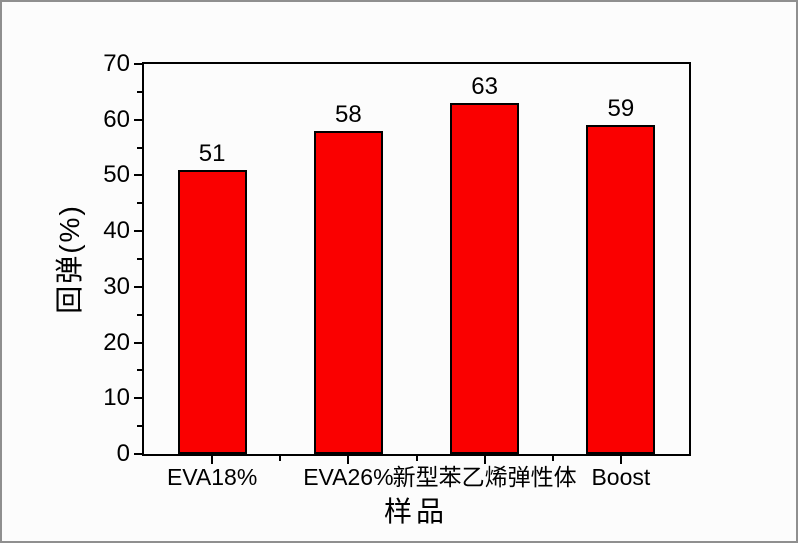  What do you see at coordinates (116, 398) in the screenshot?
I see `y-tick-label: 10` at bounding box center [116, 398].